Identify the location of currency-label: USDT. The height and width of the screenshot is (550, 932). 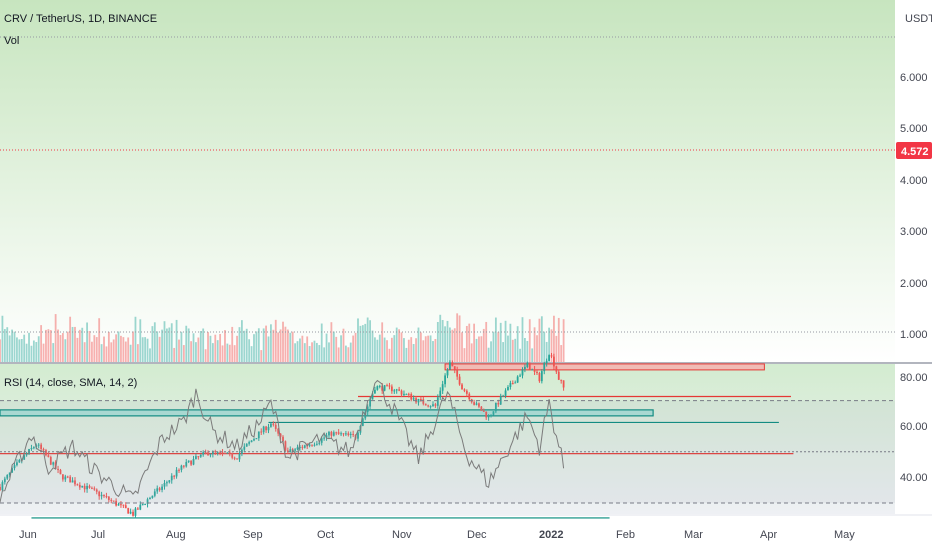
(918, 19).